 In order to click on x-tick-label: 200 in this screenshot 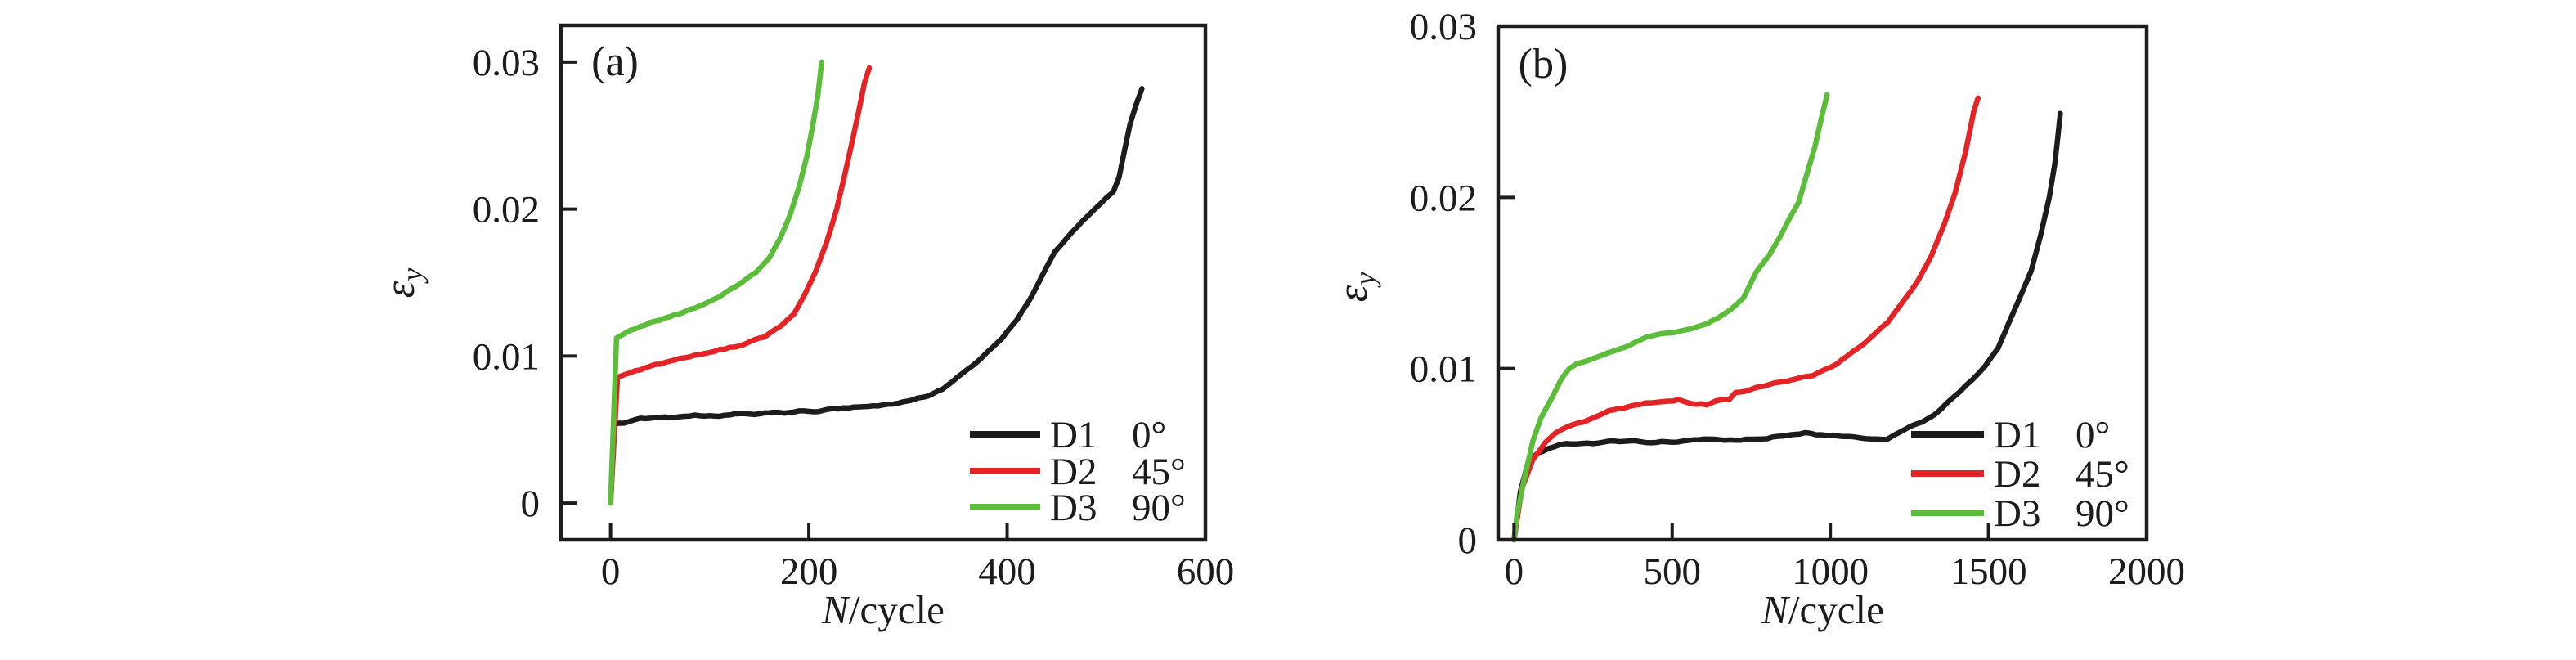, I will do `click(809, 571)`.